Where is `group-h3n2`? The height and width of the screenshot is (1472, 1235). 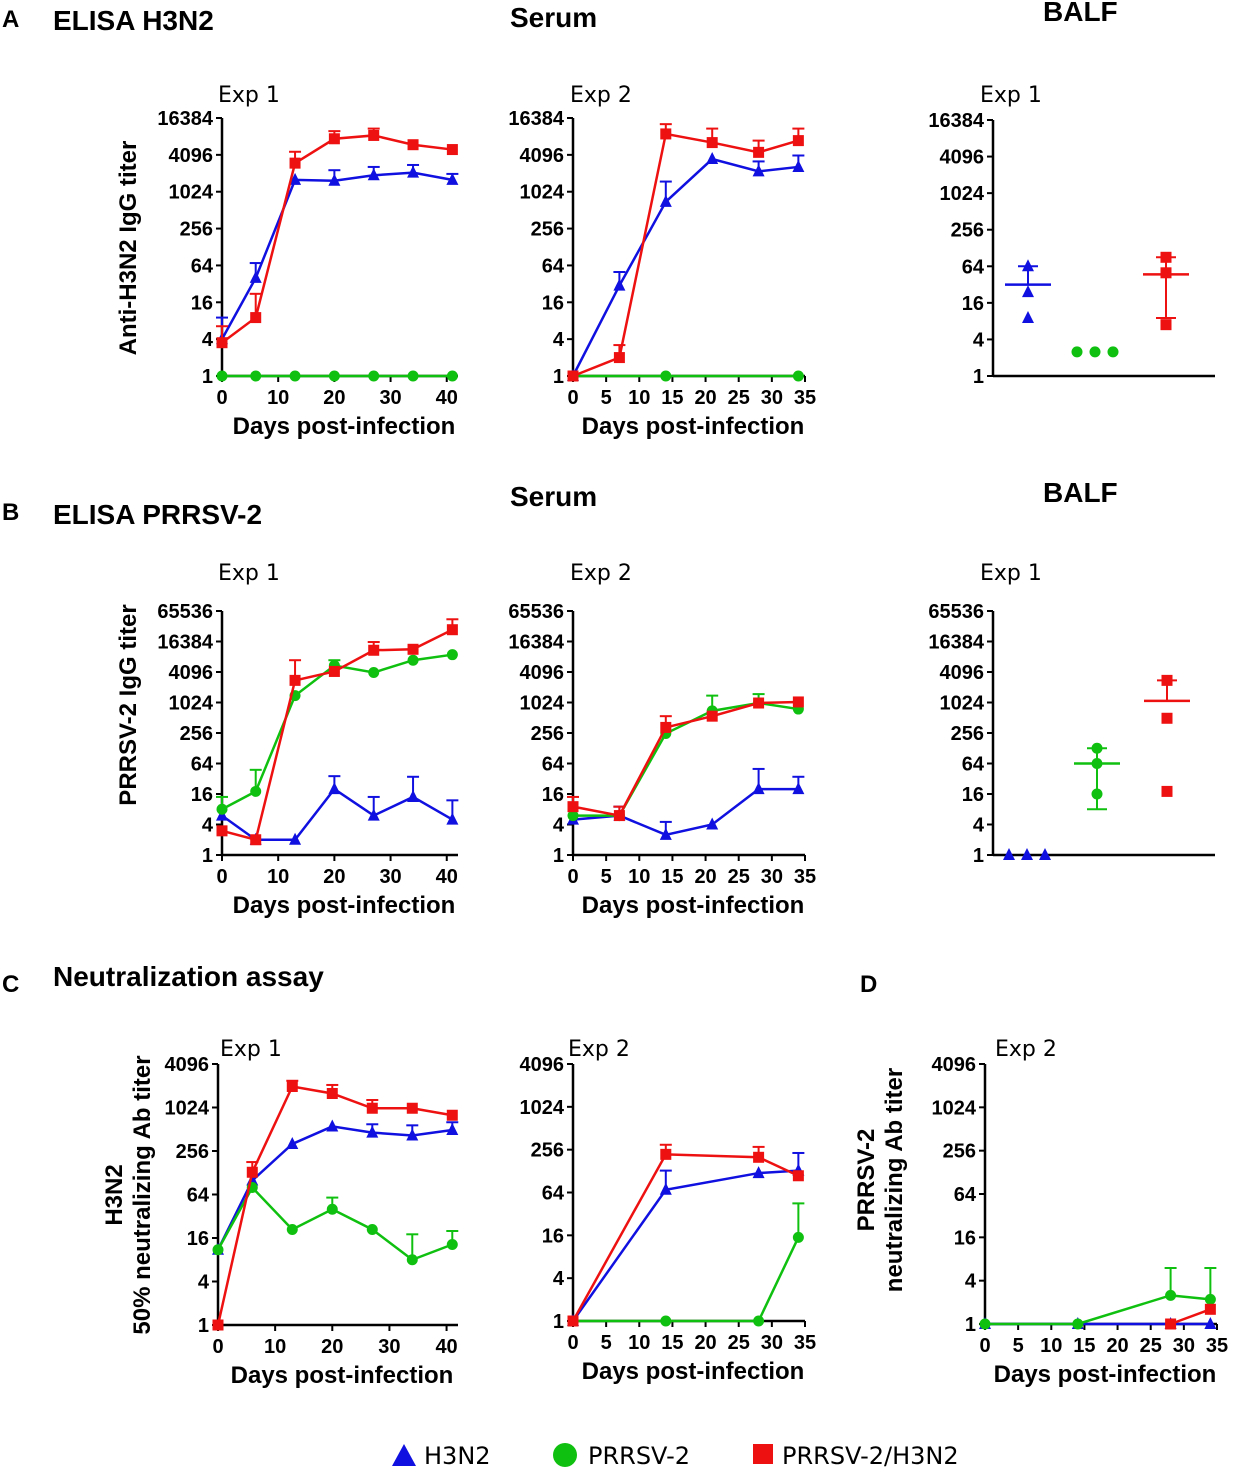
group-h3n2 is located at coordinates (1028, 291).